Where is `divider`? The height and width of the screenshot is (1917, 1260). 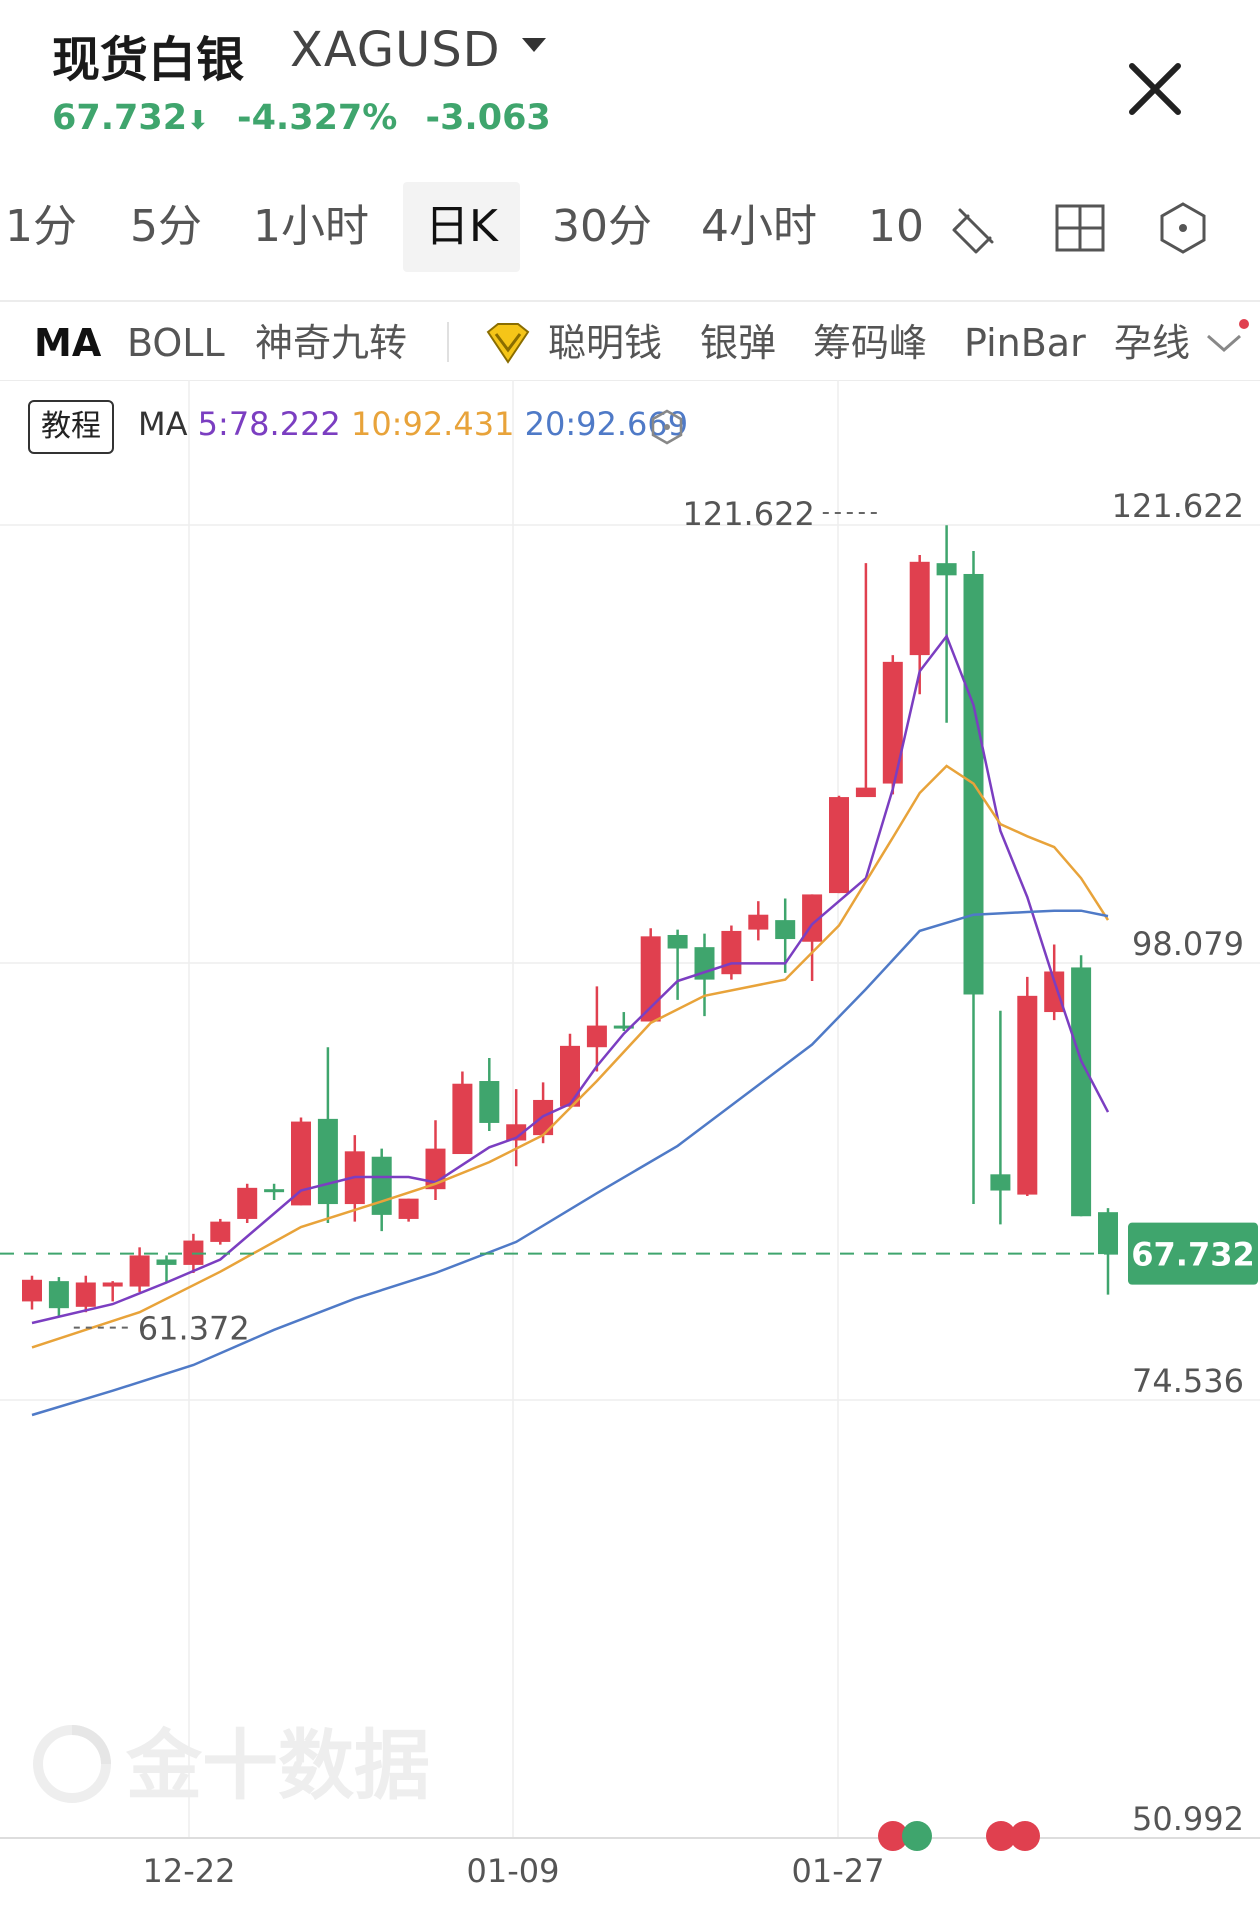
divider is located at coordinates (448, 342).